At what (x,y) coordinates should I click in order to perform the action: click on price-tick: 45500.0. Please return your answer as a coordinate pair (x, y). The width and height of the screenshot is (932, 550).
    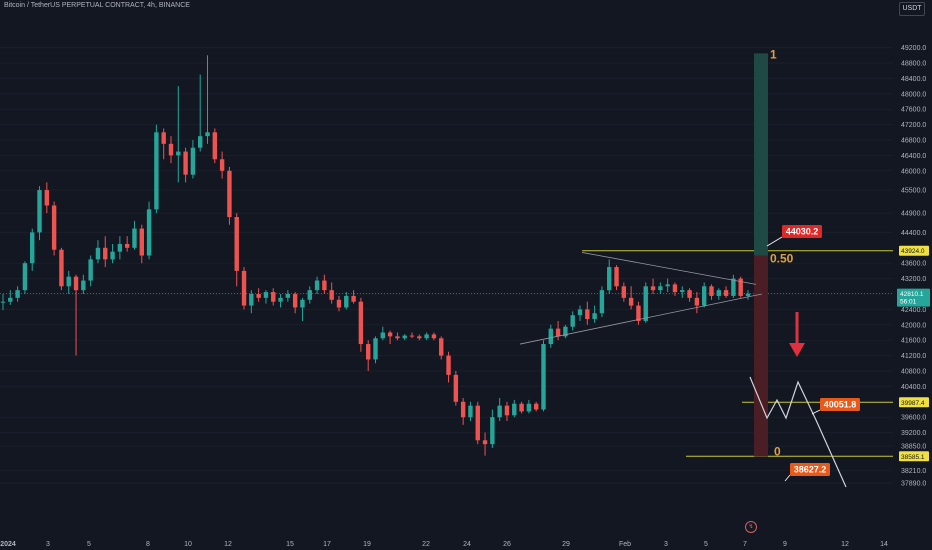
    Looking at the image, I should click on (913, 191).